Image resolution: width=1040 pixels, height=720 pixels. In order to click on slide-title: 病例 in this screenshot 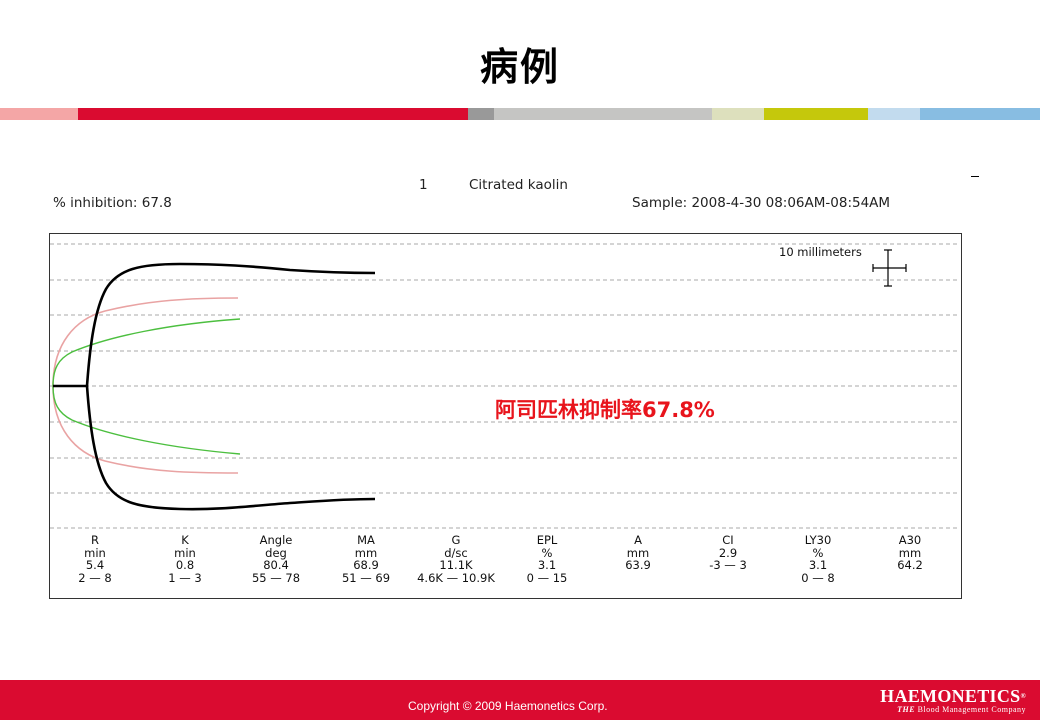, I will do `click(519, 67)`.